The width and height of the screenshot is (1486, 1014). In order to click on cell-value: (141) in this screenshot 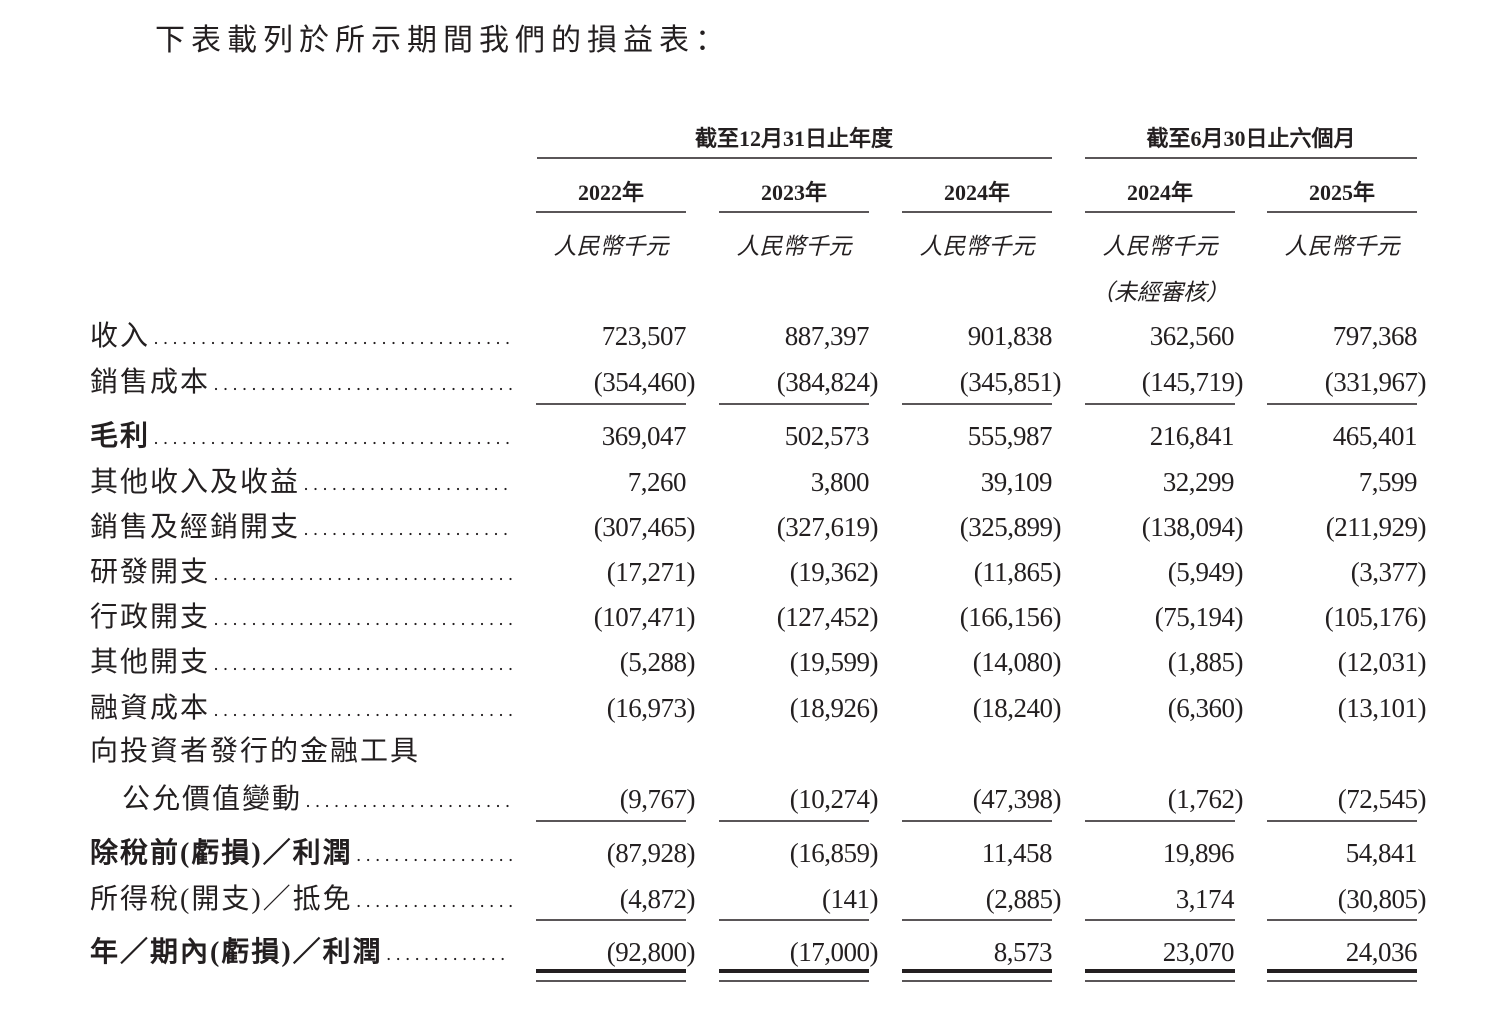, I will do `click(850, 899)`.